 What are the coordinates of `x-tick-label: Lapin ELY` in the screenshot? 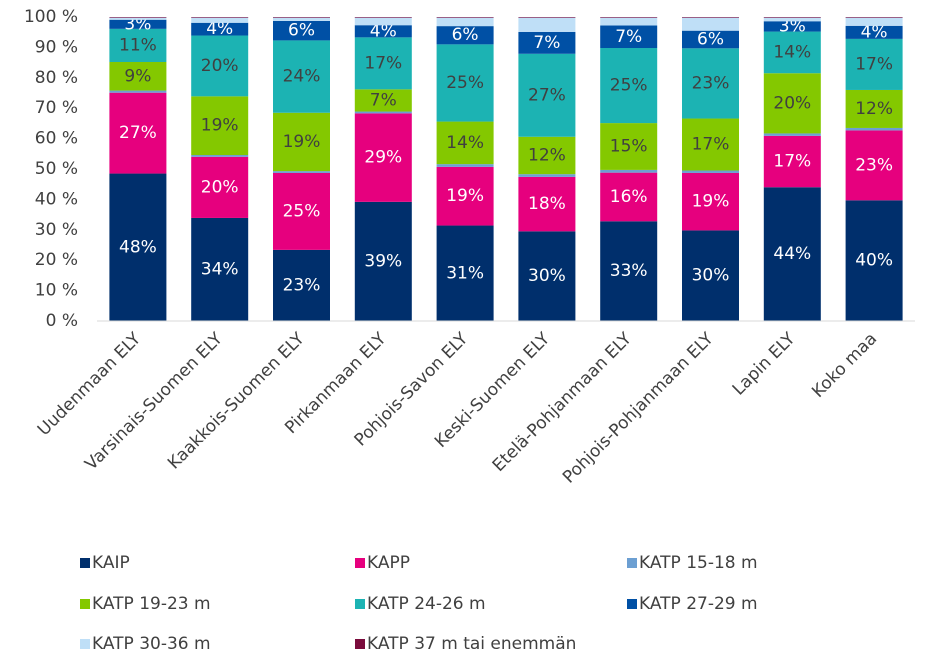 It's located at (764, 363).